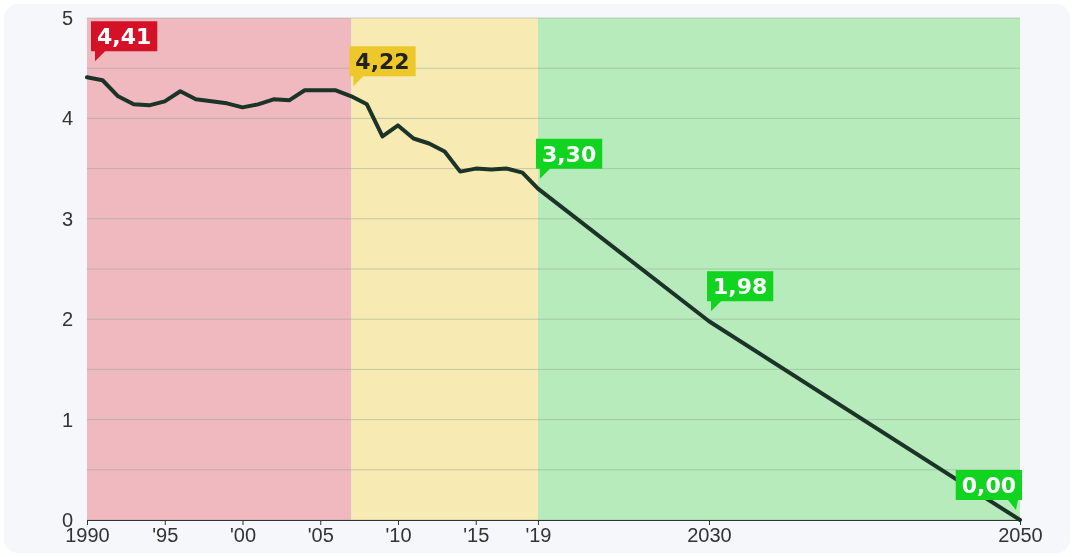  What do you see at coordinates (320, 535) in the screenshot?
I see `x-tick-label: '05` at bounding box center [320, 535].